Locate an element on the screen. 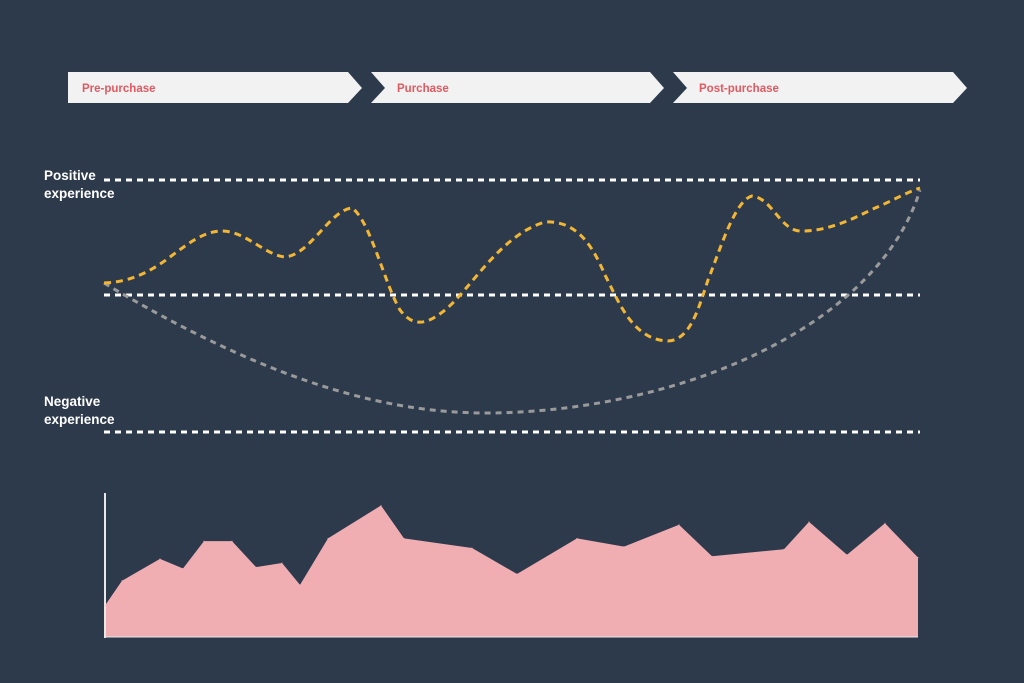 The width and height of the screenshot is (1024, 683). positive-label-line1: Positive is located at coordinates (70, 175).